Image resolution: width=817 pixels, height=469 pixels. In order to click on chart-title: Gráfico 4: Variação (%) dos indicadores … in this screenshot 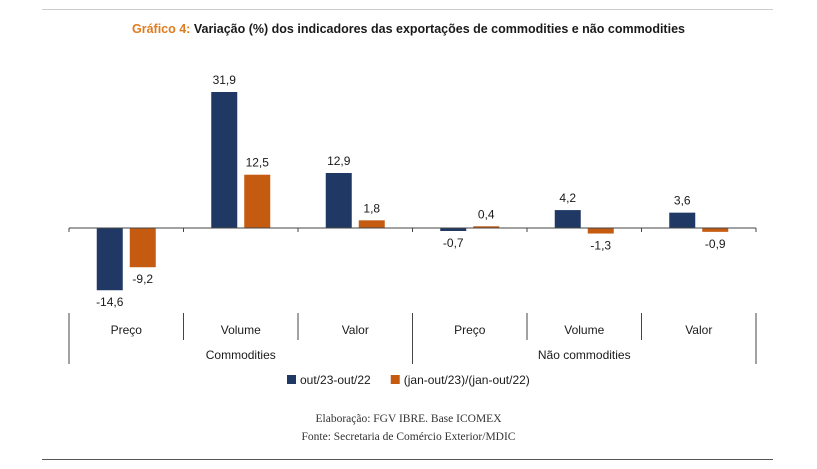, I will do `click(408, 29)`.